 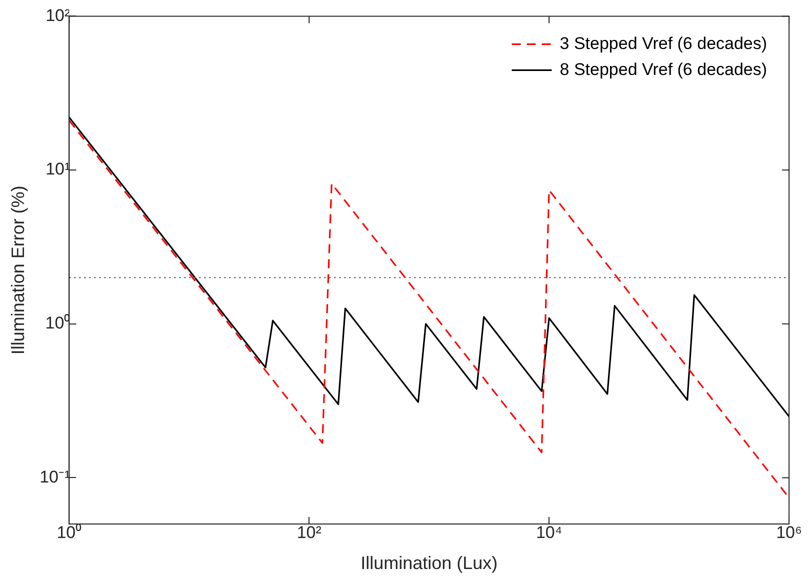 I want to click on y-axis-title: Illumination Error (%), so click(x=18, y=270).